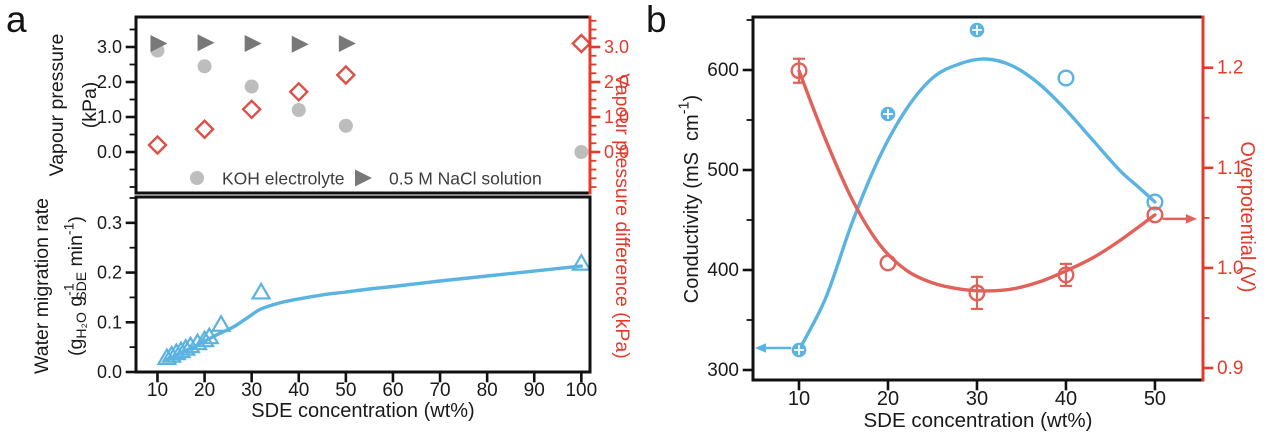  What do you see at coordinates (109, 223) in the screenshot?
I see `svg-text: 0.3` at bounding box center [109, 223].